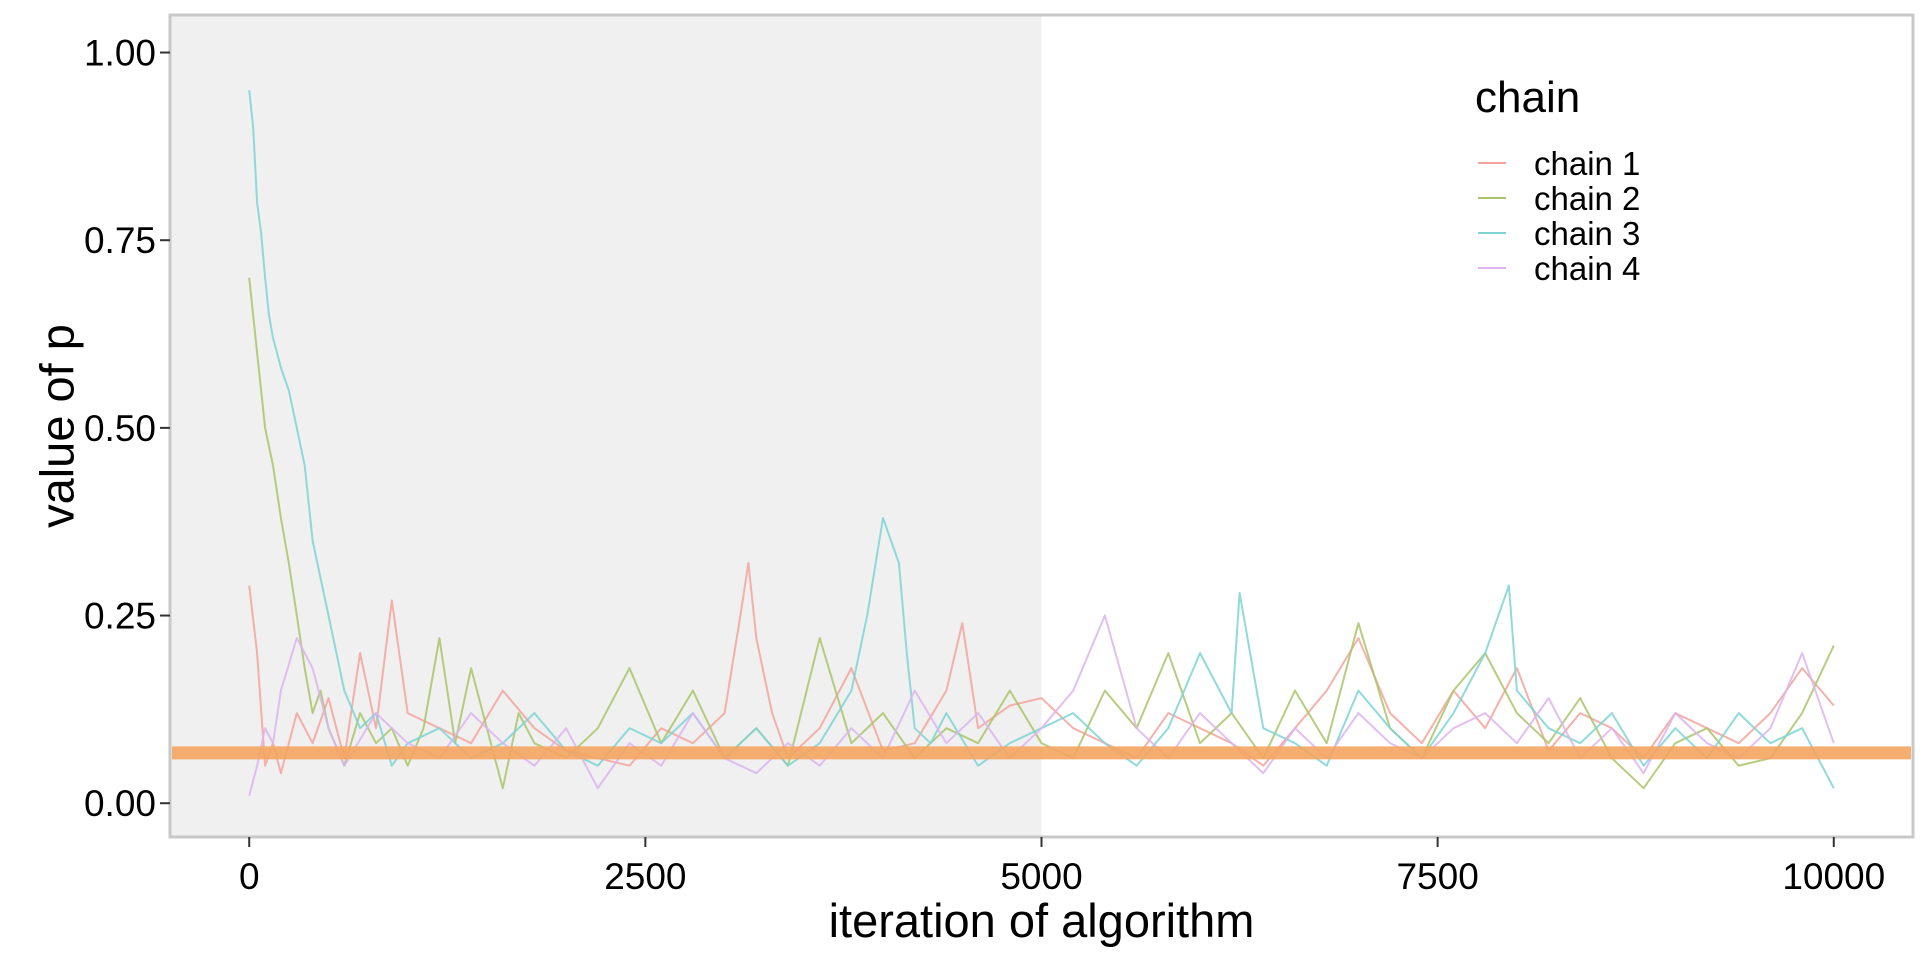 This screenshot has height=965, width=1920. Describe the element at coordinates (120, 803) in the screenshot. I see `y-tick-label: 0.00` at that location.